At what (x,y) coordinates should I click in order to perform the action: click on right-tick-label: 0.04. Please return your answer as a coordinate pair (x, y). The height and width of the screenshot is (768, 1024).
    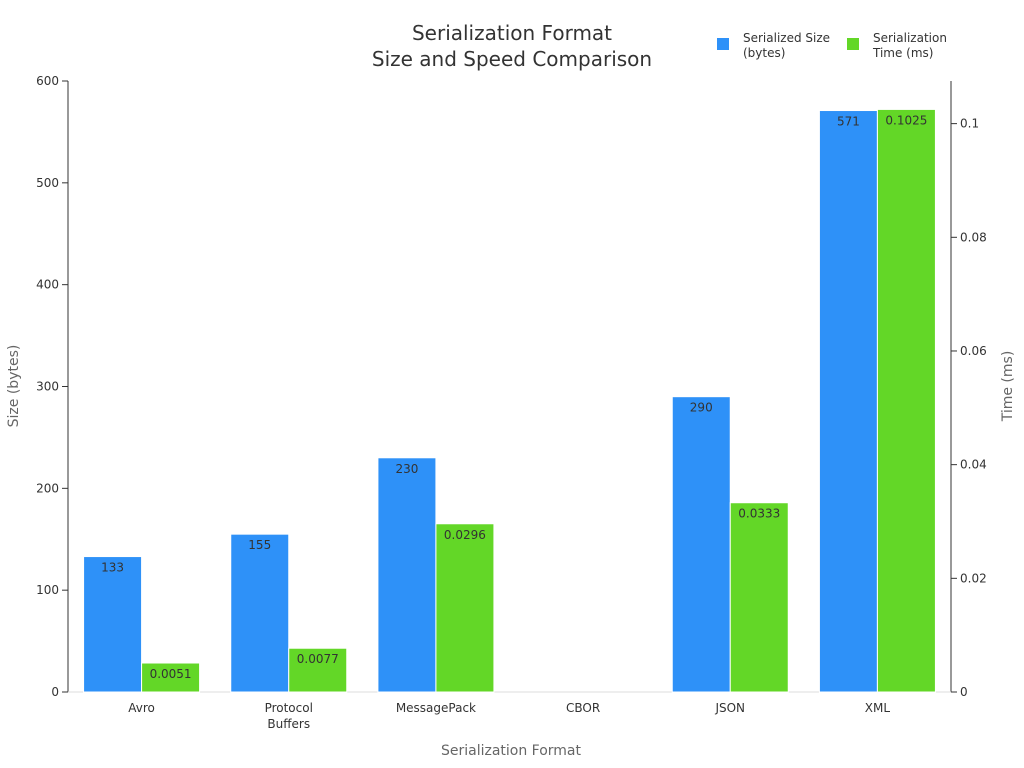
    Looking at the image, I should click on (973, 465).